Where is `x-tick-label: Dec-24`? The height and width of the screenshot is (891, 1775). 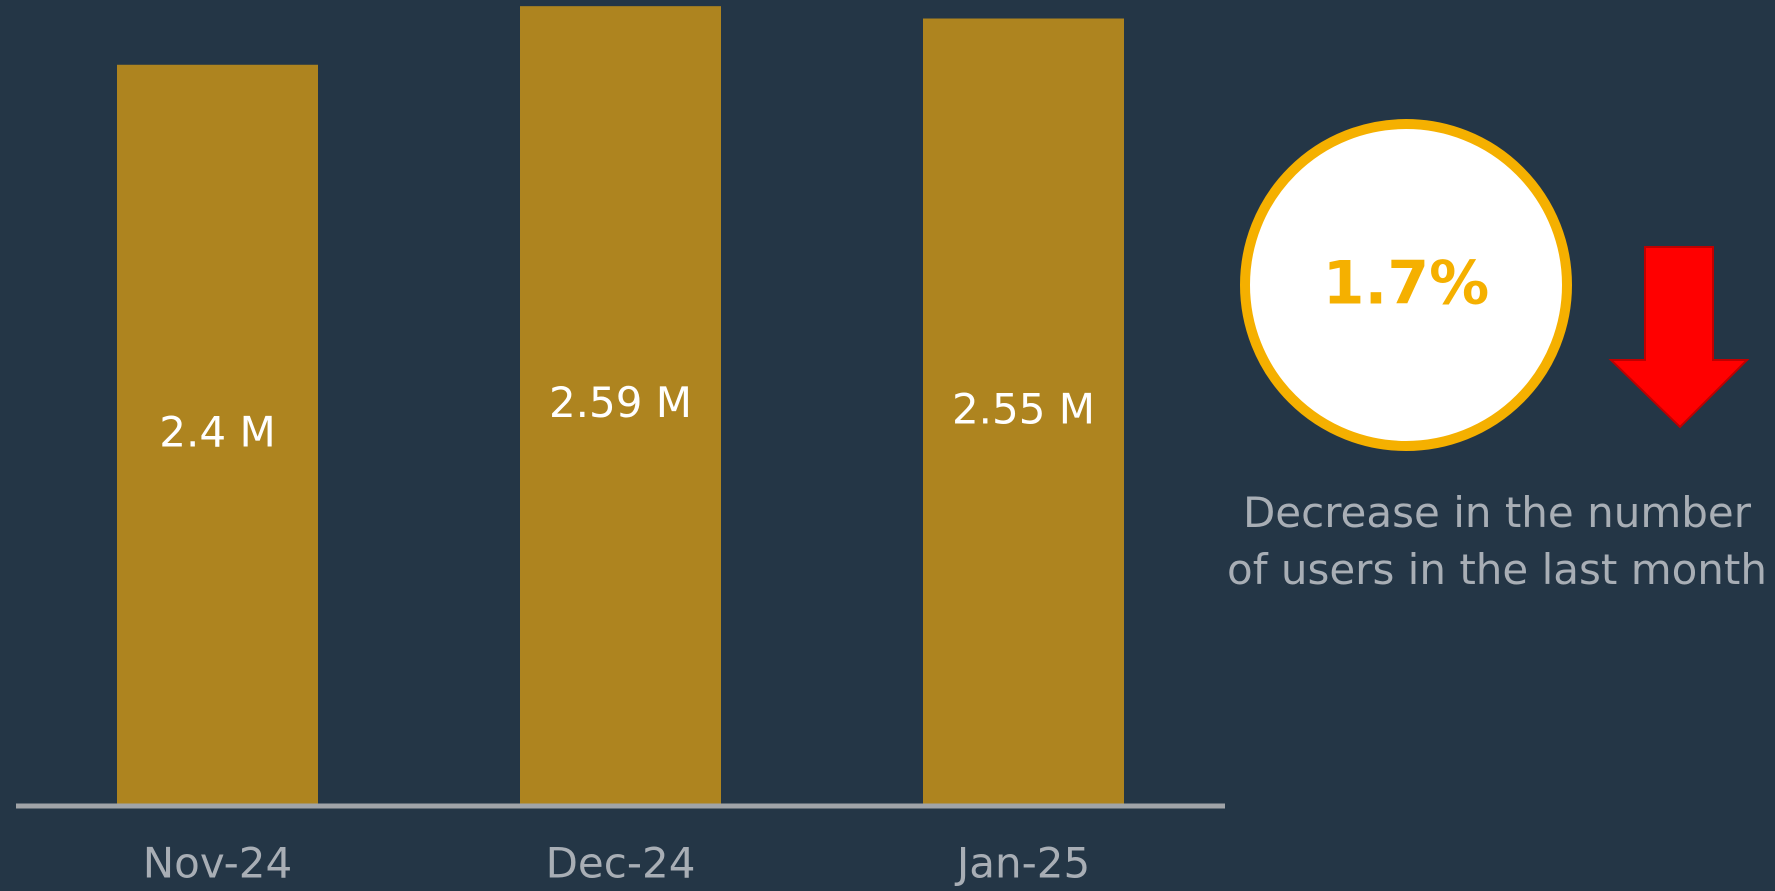 x-tick-label: Dec-24 is located at coordinates (621, 863).